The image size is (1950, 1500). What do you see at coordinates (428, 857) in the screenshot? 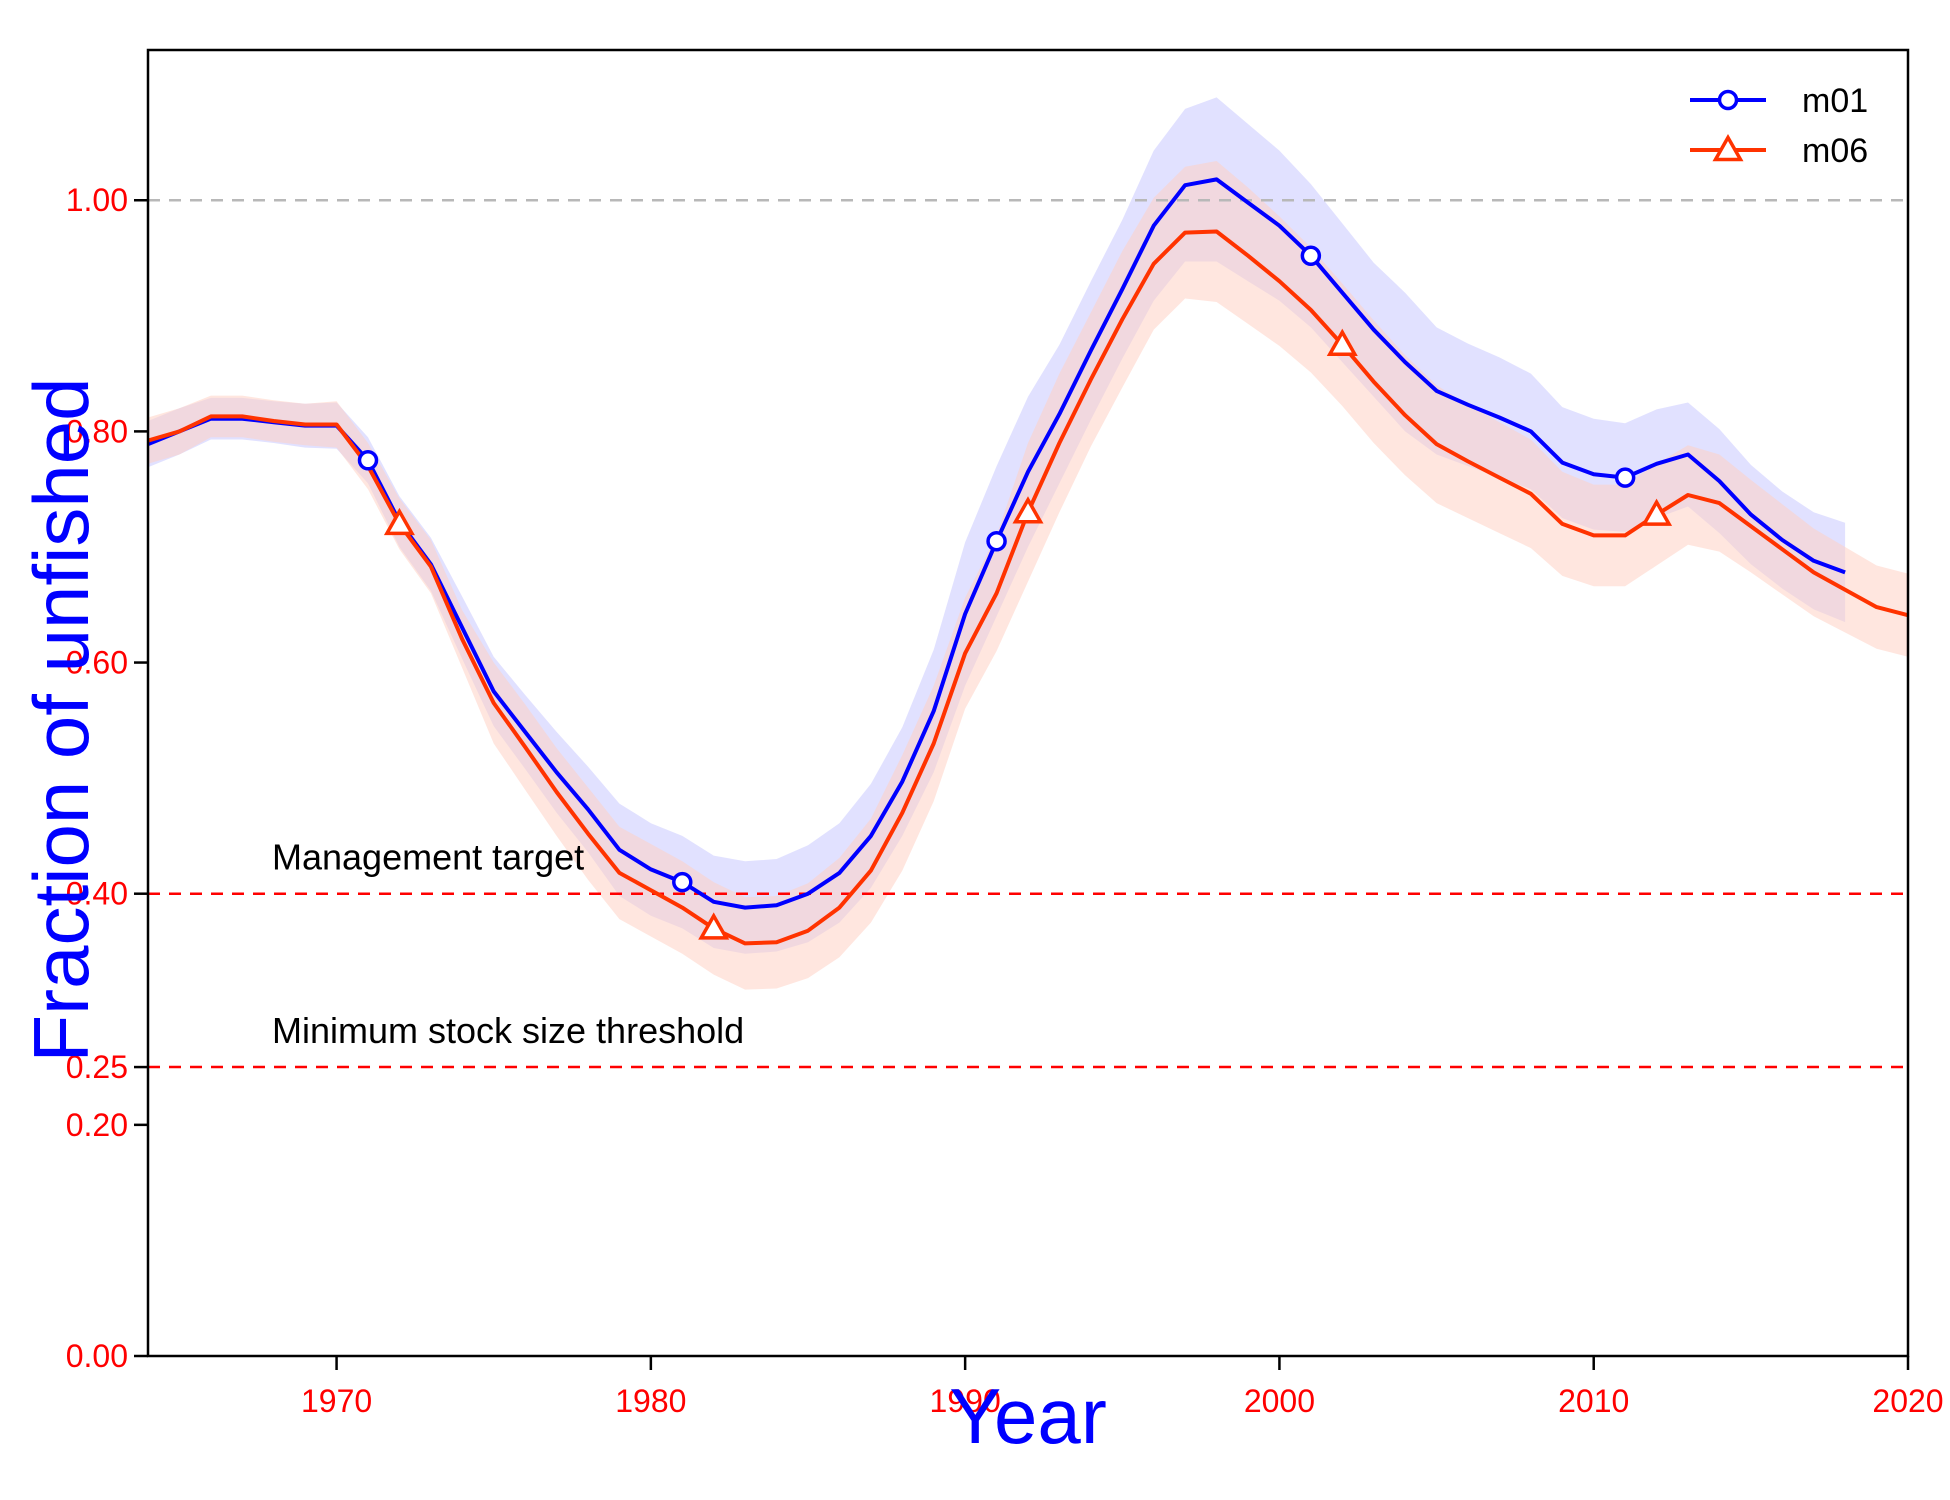
I see `reference-label: Management target` at bounding box center [428, 857].